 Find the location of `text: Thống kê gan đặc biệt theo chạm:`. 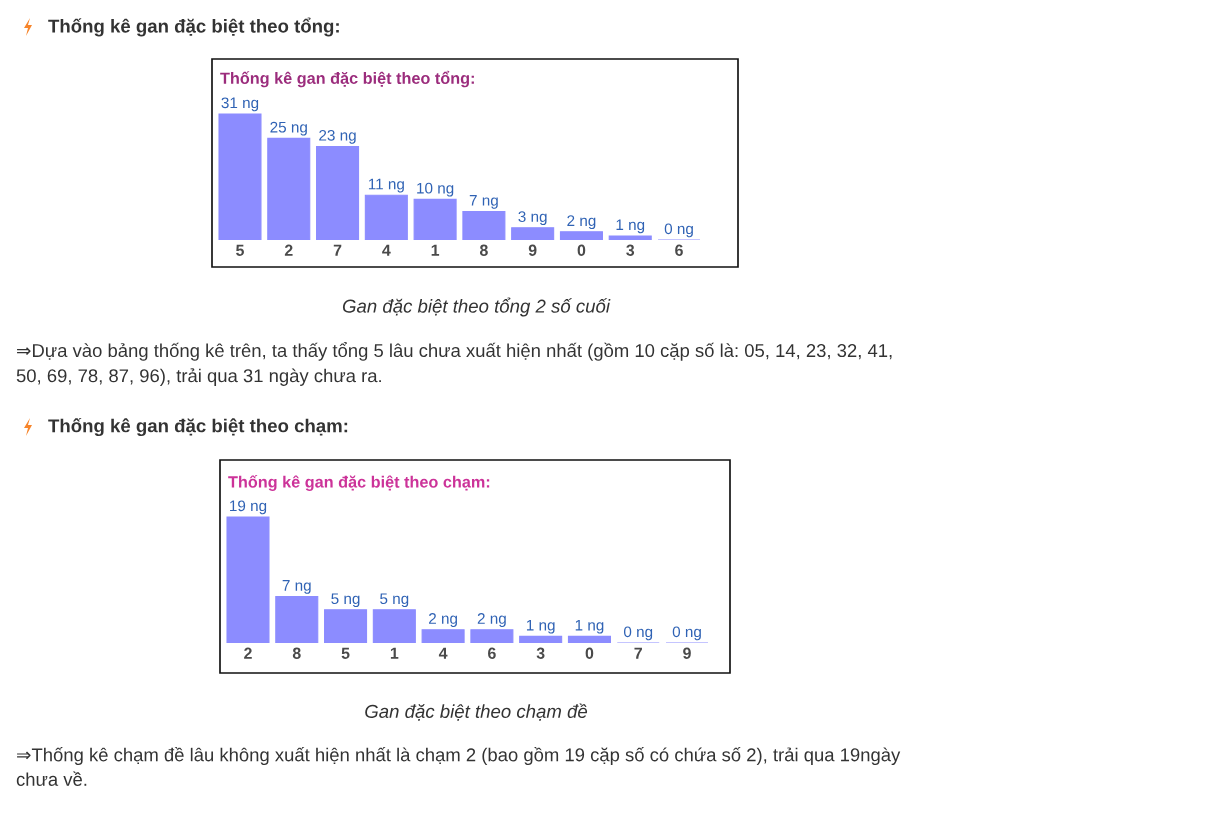

text: Thống kê gan đặc biệt theo chạm: is located at coordinates (198, 427).